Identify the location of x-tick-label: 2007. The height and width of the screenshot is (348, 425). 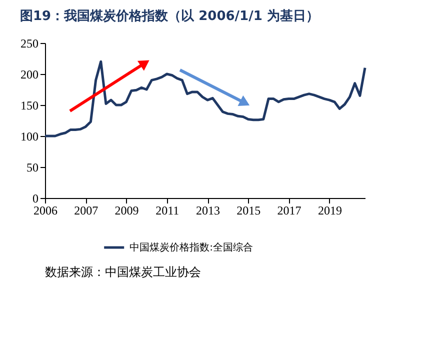
(86, 211).